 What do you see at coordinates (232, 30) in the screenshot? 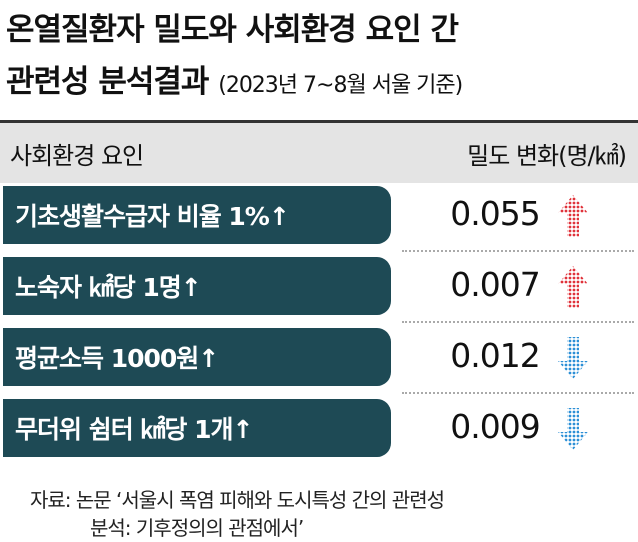
I see `title: 온열질환자 밀도와 사회환경 요인 간` at bounding box center [232, 30].